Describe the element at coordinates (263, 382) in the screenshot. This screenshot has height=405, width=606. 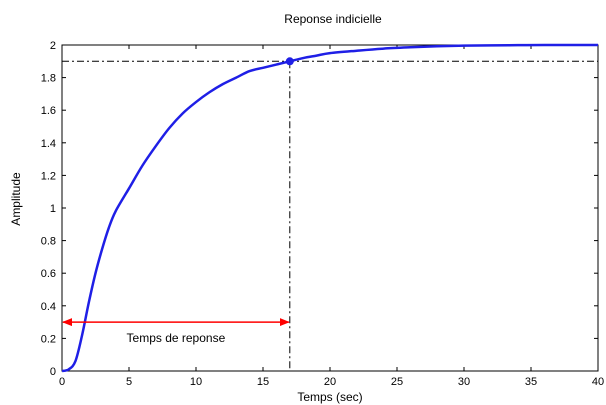
I see `x-tick-label: 15` at that location.